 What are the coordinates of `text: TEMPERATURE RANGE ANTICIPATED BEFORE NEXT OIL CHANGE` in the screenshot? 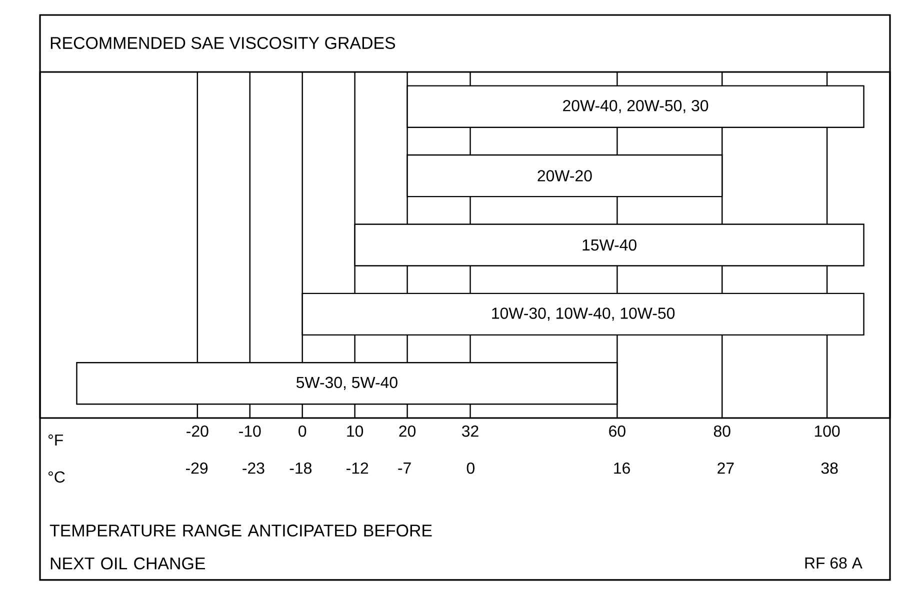 It's located at (241, 547).